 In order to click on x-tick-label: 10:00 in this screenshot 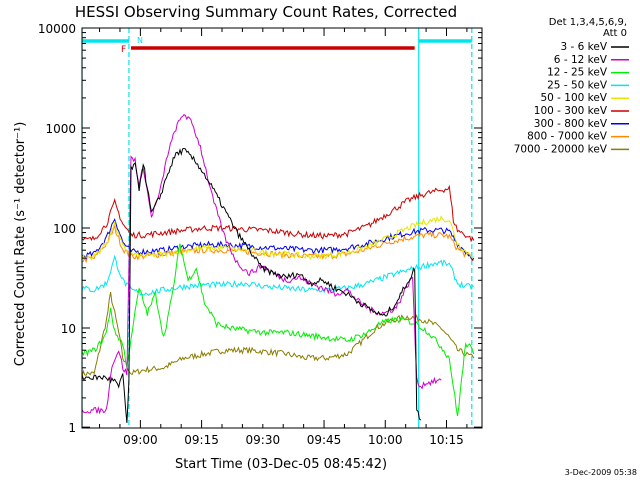, I will do `click(385, 440)`.